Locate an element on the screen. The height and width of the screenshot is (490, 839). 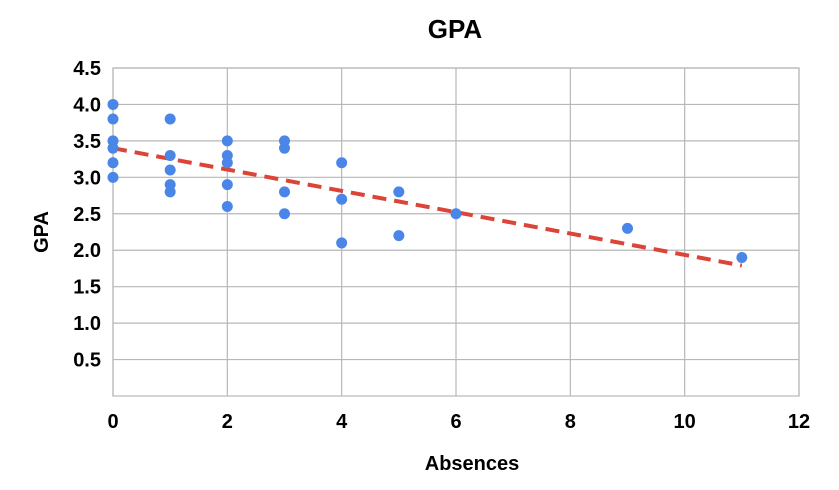
x-tick-label: 12 is located at coordinates (799, 422).